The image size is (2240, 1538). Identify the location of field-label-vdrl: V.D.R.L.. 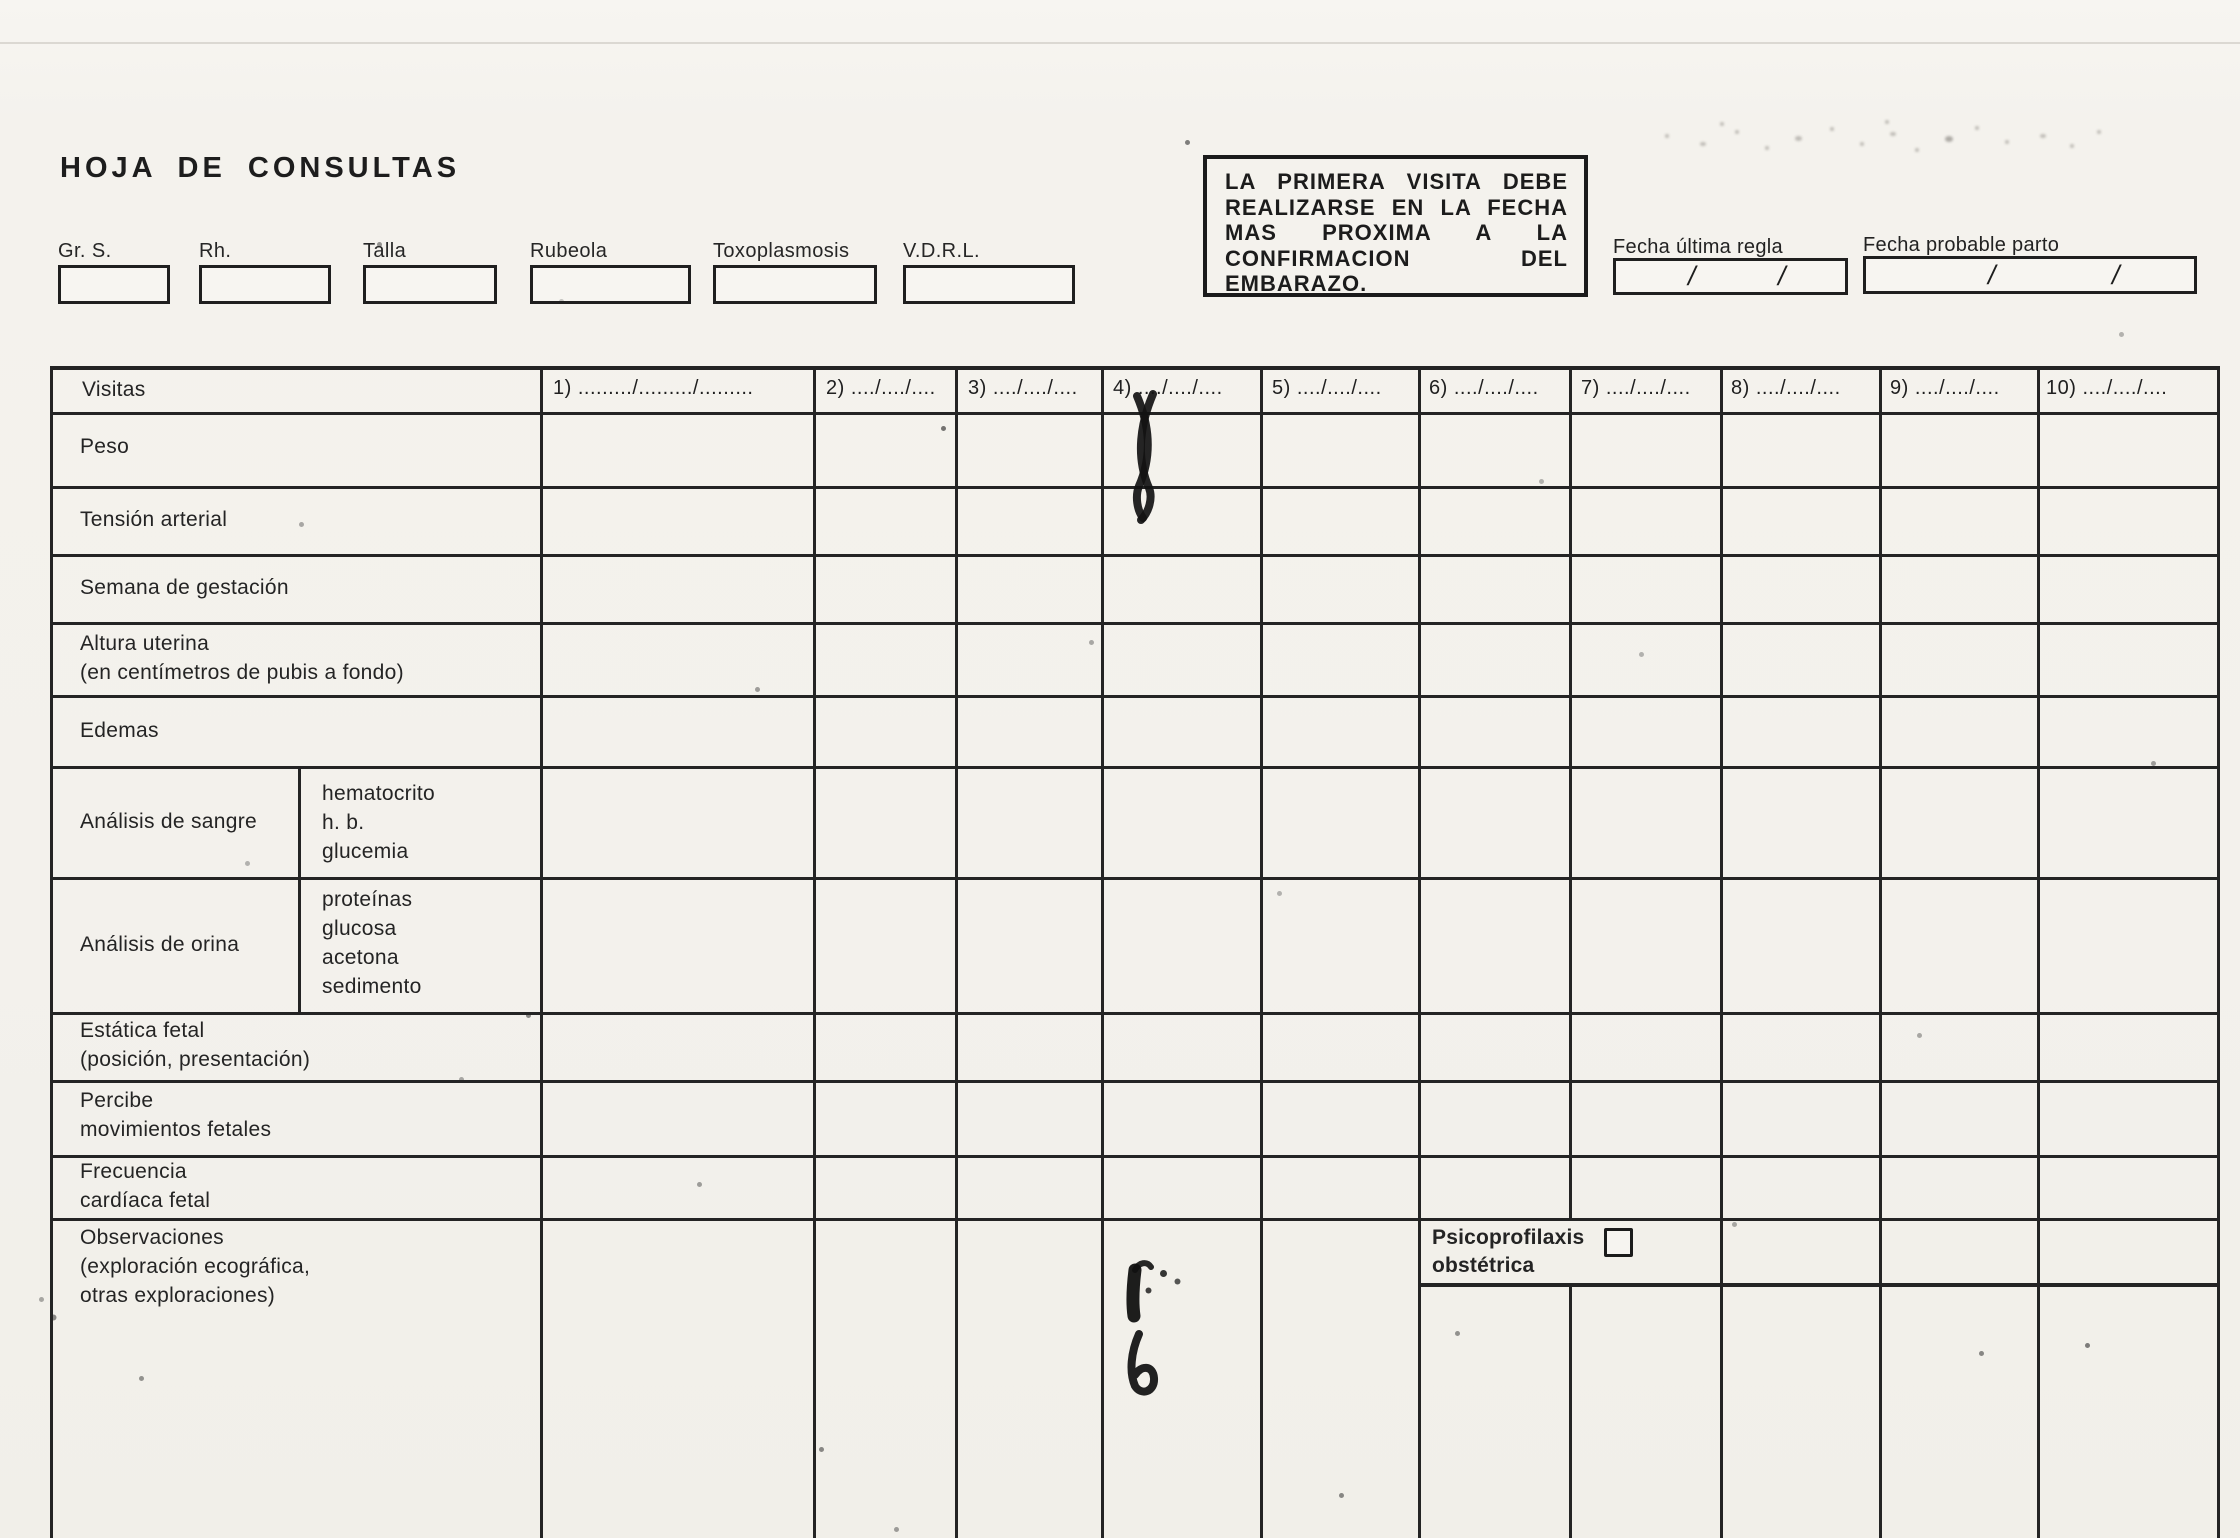
(941, 251).